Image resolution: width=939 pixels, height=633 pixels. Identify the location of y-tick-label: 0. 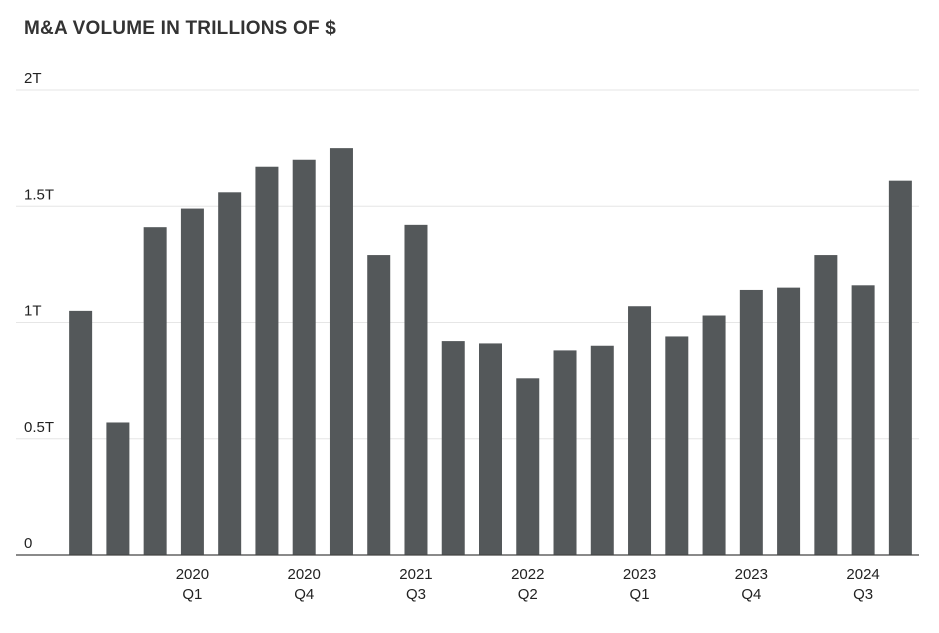
(28, 543).